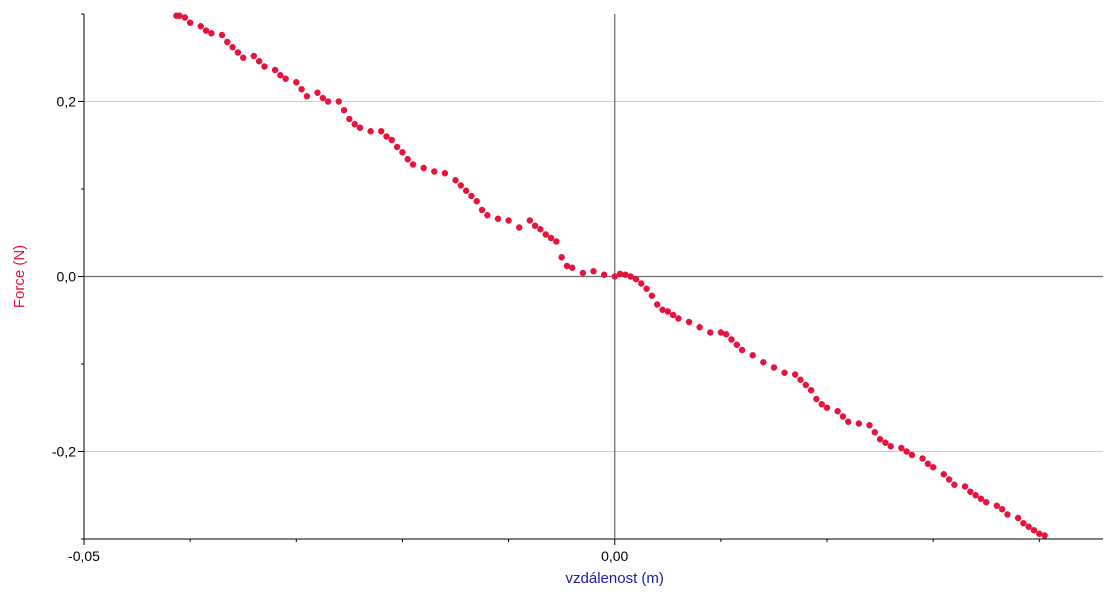  I want to click on y-tick-label: -0,2, so click(64, 452).